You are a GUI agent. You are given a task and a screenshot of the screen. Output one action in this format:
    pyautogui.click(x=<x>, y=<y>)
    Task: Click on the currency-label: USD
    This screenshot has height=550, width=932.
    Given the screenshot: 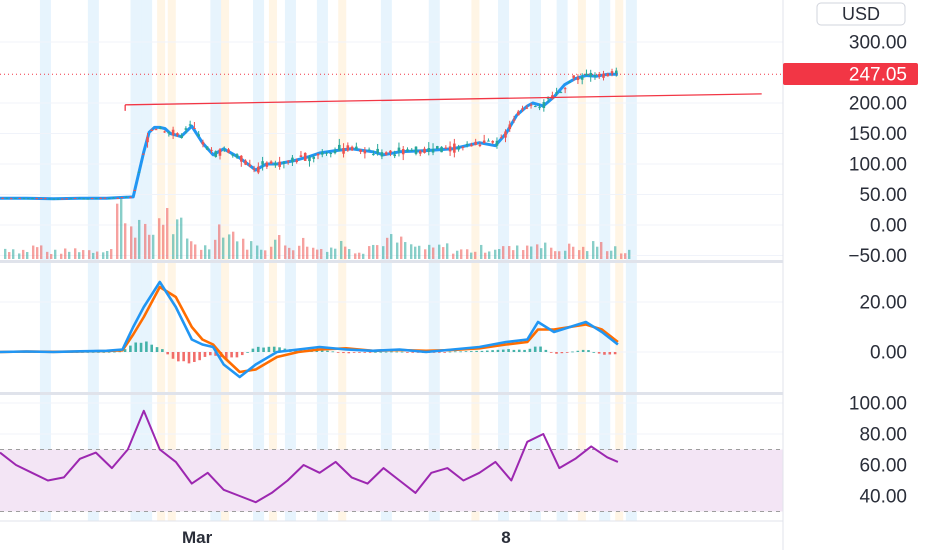 What is the action you would take?
    pyautogui.click(x=861, y=14)
    